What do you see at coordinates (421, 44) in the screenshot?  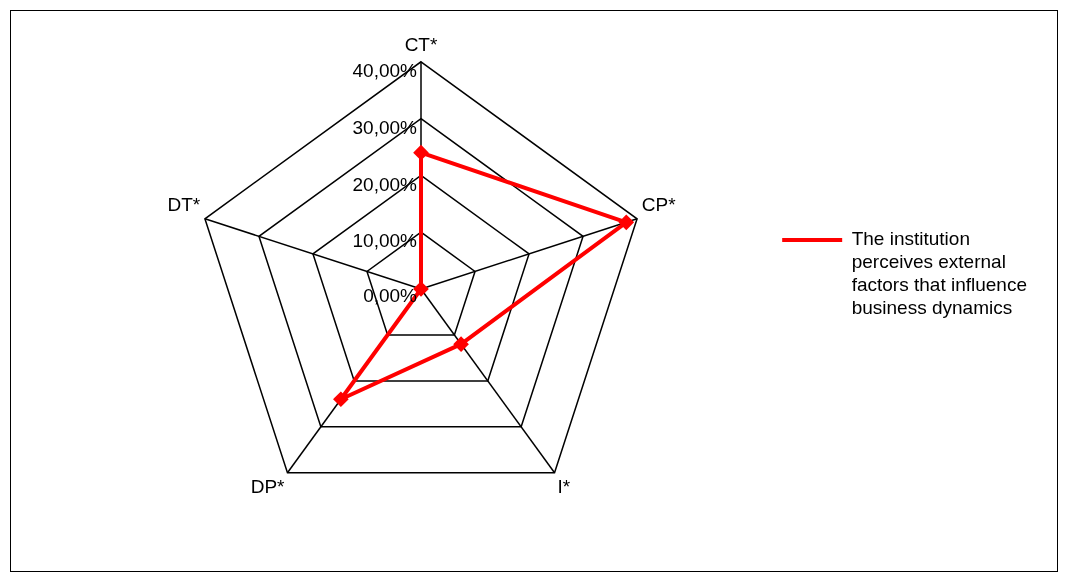 I see `spoke-label: CT*` at bounding box center [421, 44].